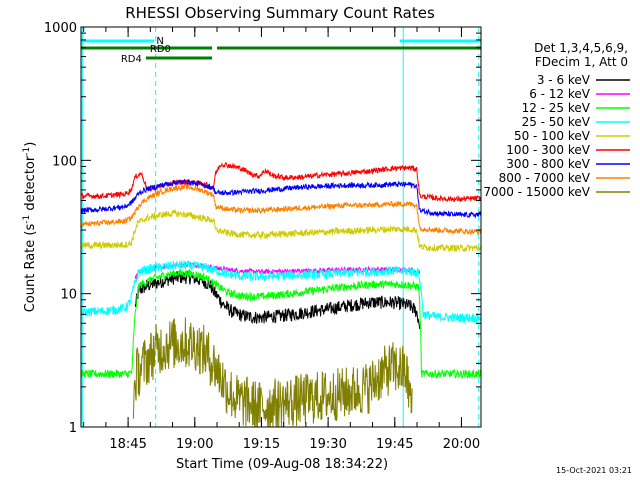 The height and width of the screenshot is (480, 640). Describe the element at coordinates (548, 164) in the screenshot. I see `legend-label-6: 300 - 800 keV` at that location.